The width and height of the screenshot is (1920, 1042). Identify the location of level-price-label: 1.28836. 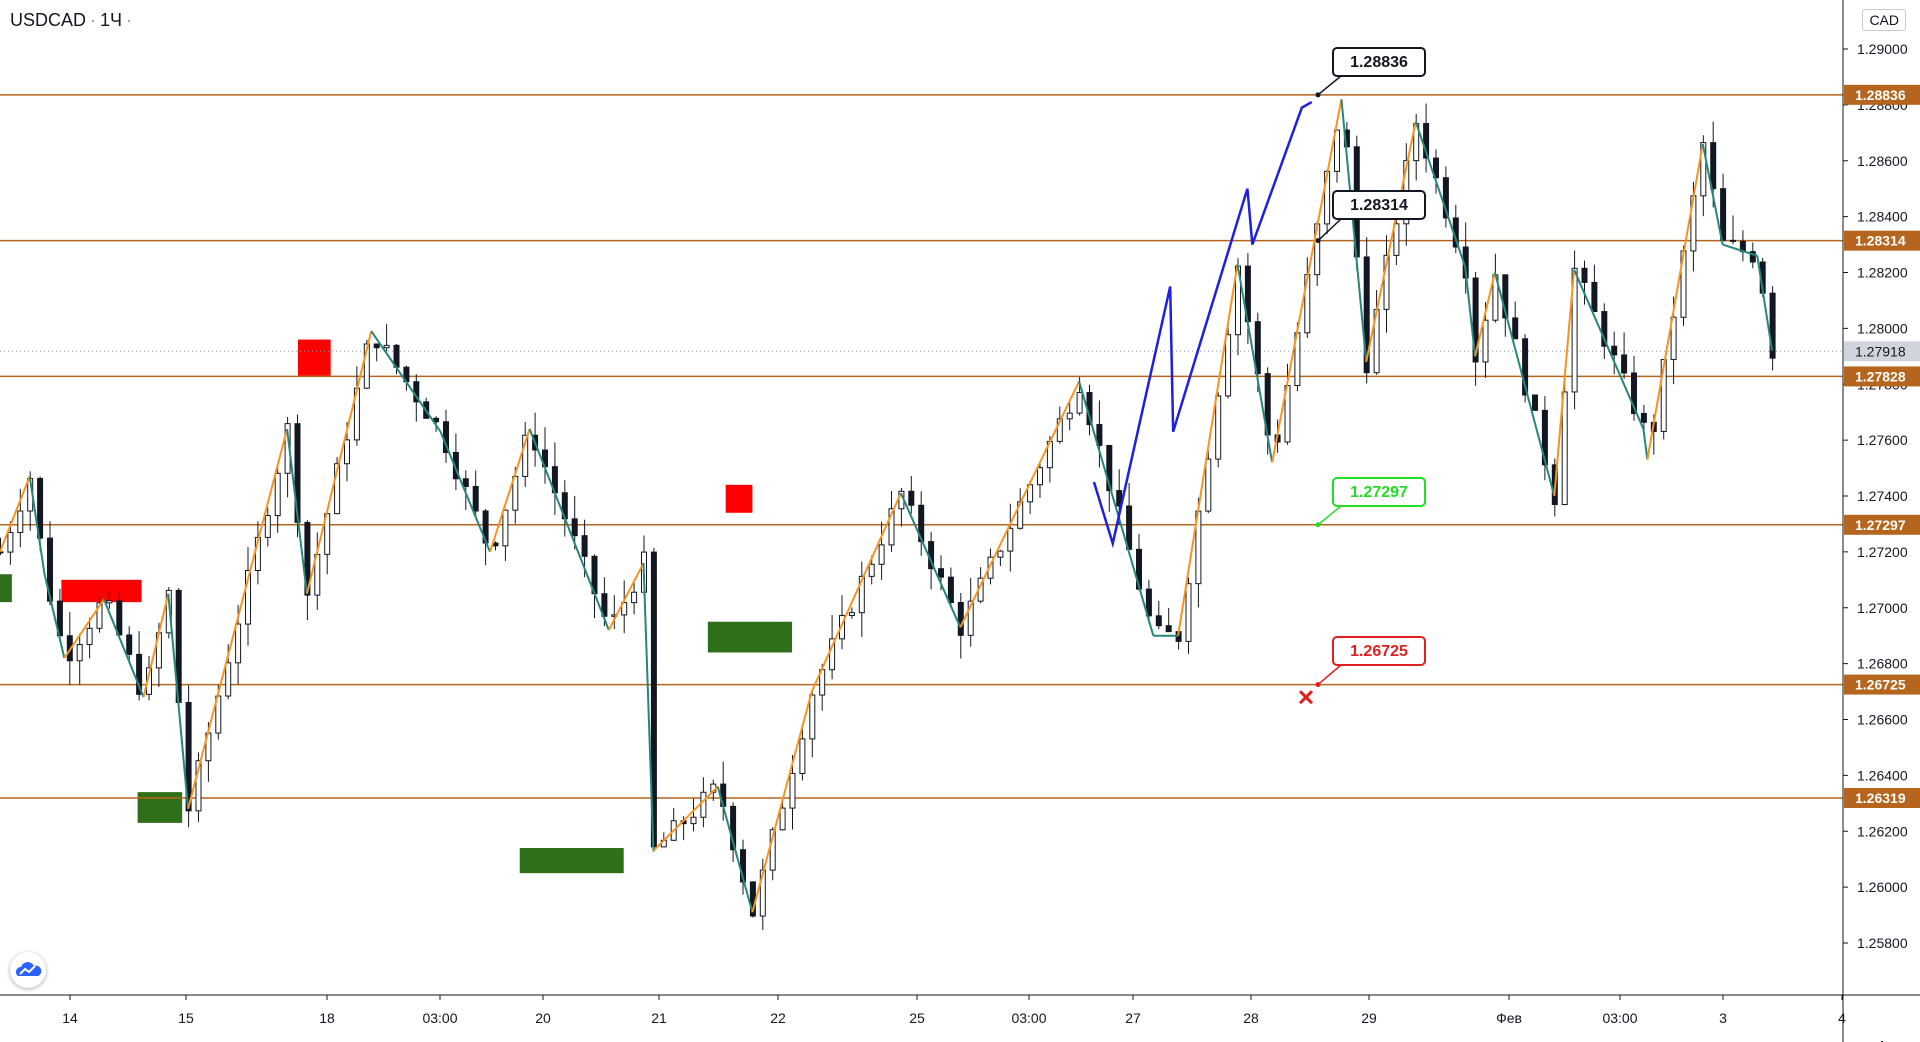
(1880, 95).